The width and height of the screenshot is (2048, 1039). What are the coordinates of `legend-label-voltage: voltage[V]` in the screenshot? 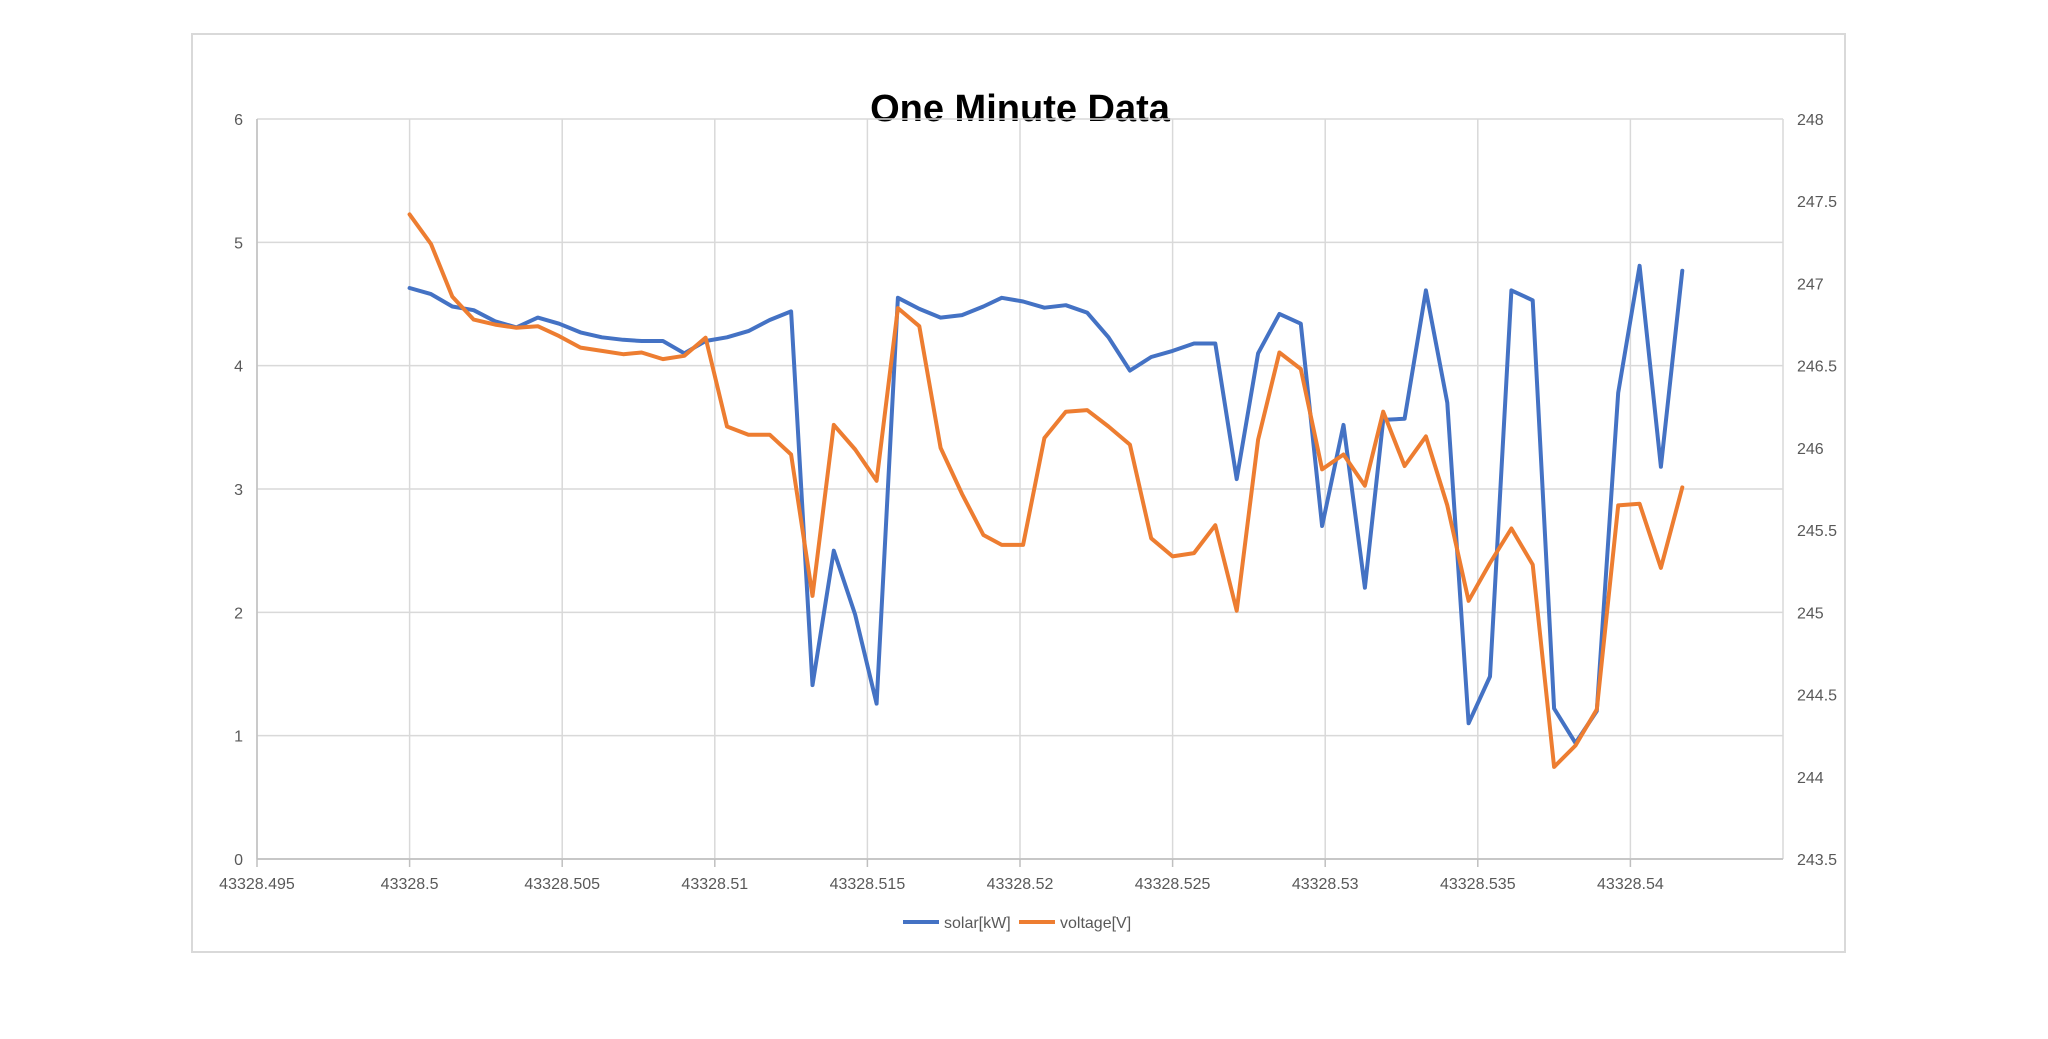 It's located at (1095, 923).